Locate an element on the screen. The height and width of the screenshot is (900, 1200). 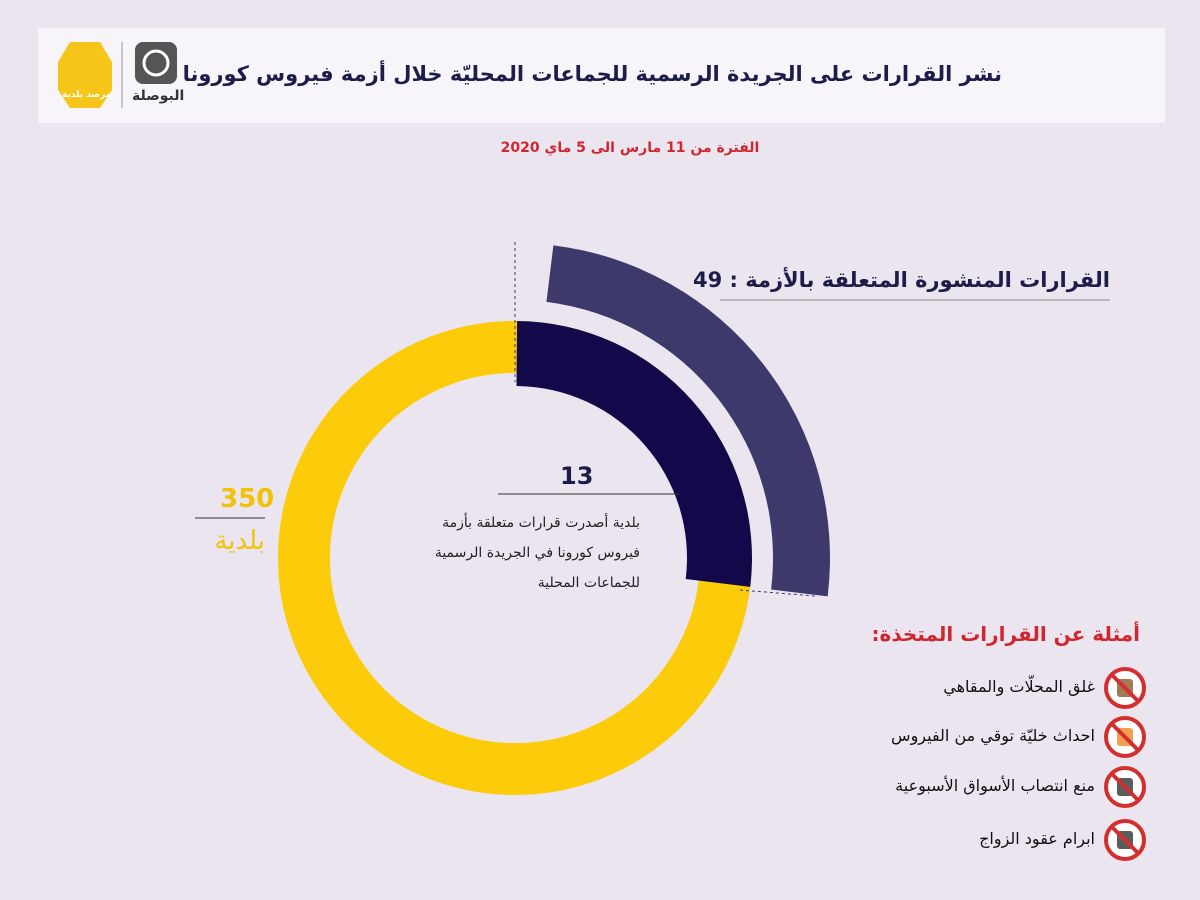
example-item: احداث خليّة توقي من الفيروس is located at coordinates (993, 735).